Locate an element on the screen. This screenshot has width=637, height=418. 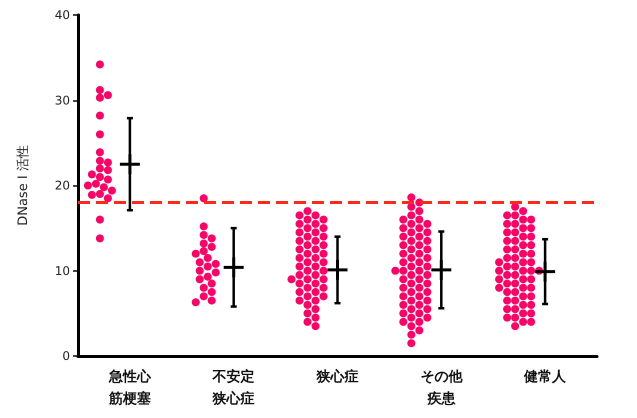
y-axis-title: DNase I 活性 is located at coordinates (23, 185).